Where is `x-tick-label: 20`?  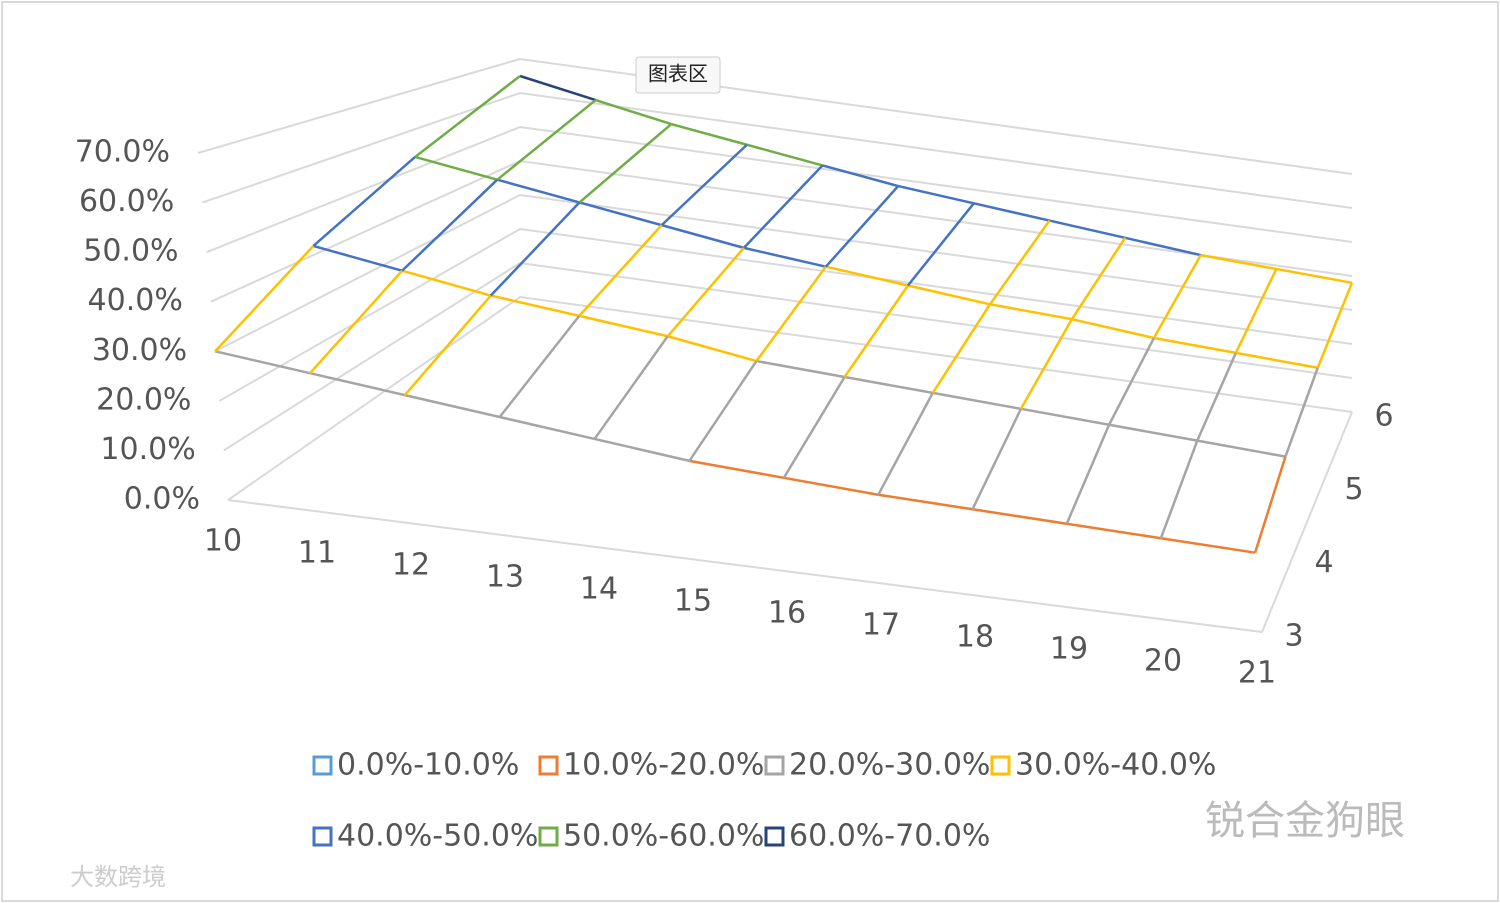 x-tick-label: 20 is located at coordinates (1163, 661).